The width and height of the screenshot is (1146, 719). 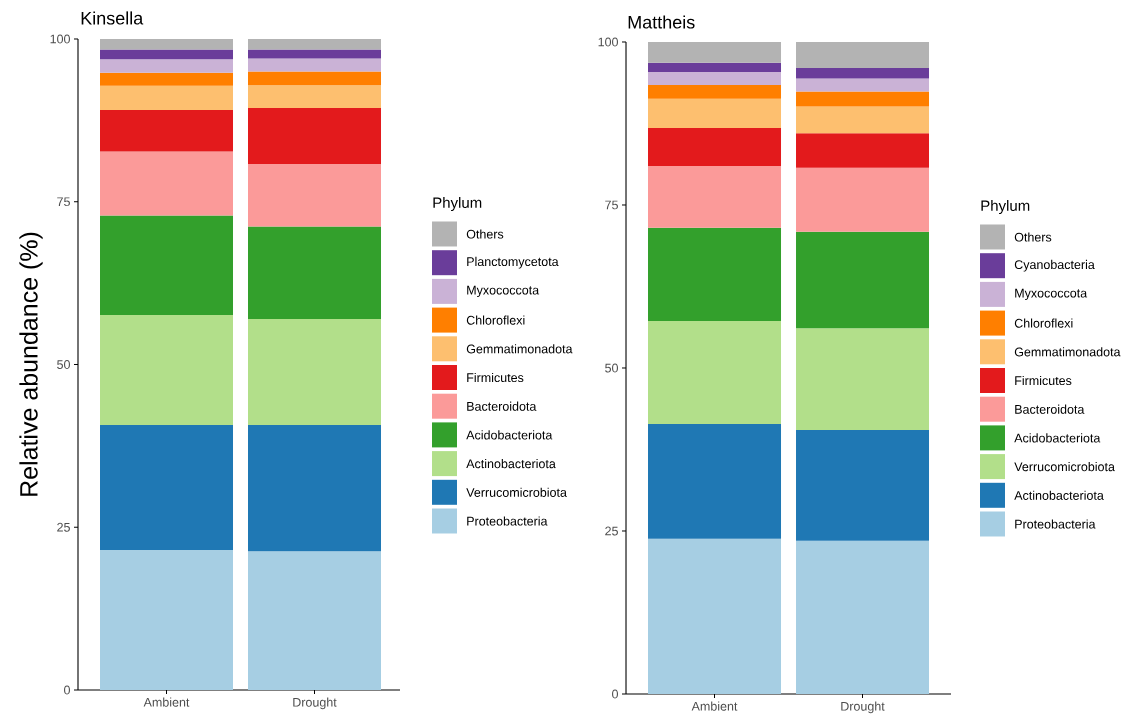 What do you see at coordinates (513, 262) in the screenshot?
I see `legend-label: Planctomycetota` at bounding box center [513, 262].